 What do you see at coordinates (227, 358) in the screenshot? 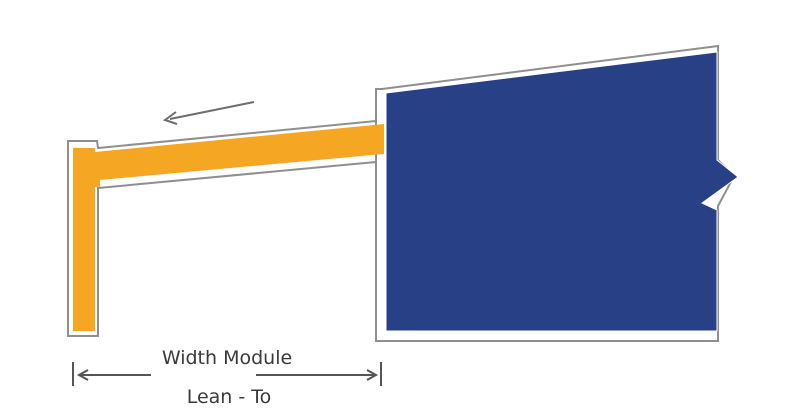
I see `width-module-label: Width Module` at bounding box center [227, 358].